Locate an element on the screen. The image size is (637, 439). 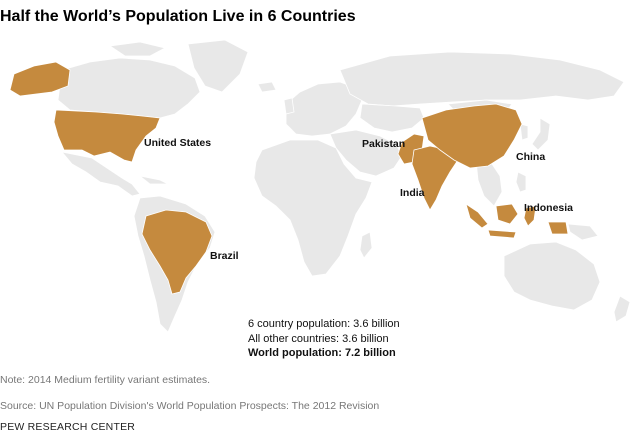
indonesia-java is located at coordinates (502, 234).